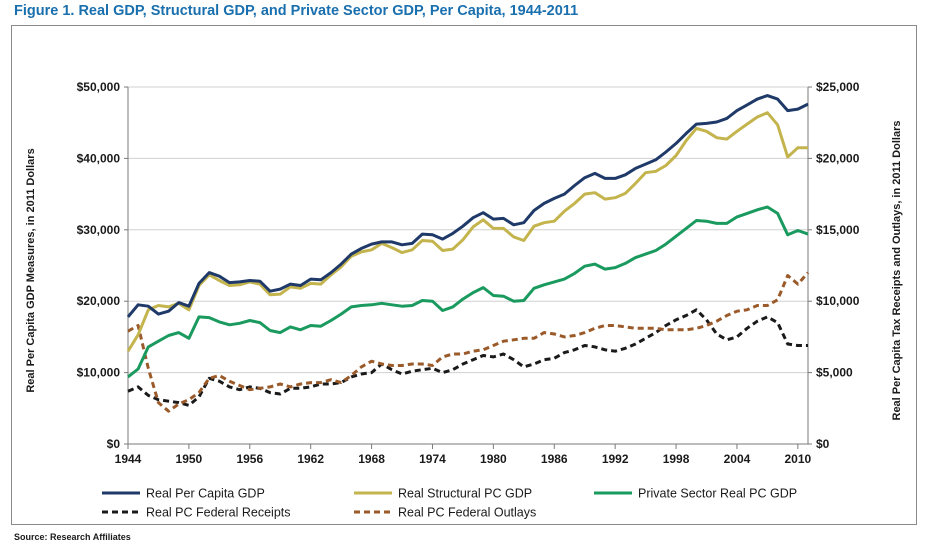 This screenshot has height=542, width=934. Describe the element at coordinates (114, 444) in the screenshot. I see `y-tick-label-left: $0` at that location.